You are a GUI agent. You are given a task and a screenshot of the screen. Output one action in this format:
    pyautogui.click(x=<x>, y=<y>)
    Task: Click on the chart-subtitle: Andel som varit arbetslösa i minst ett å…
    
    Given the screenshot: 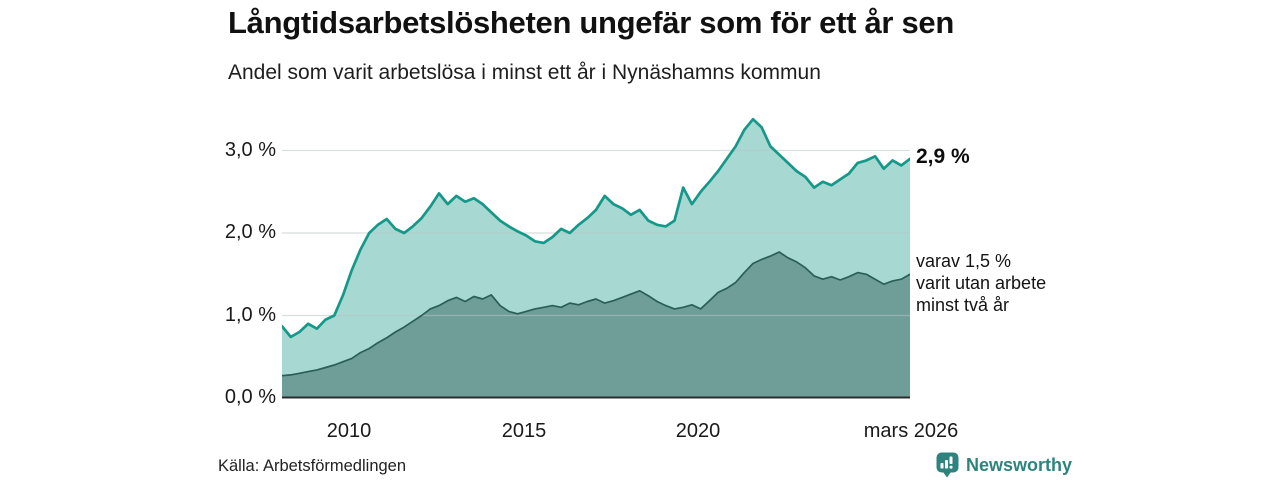 What is the action you would take?
    pyautogui.click(x=524, y=72)
    